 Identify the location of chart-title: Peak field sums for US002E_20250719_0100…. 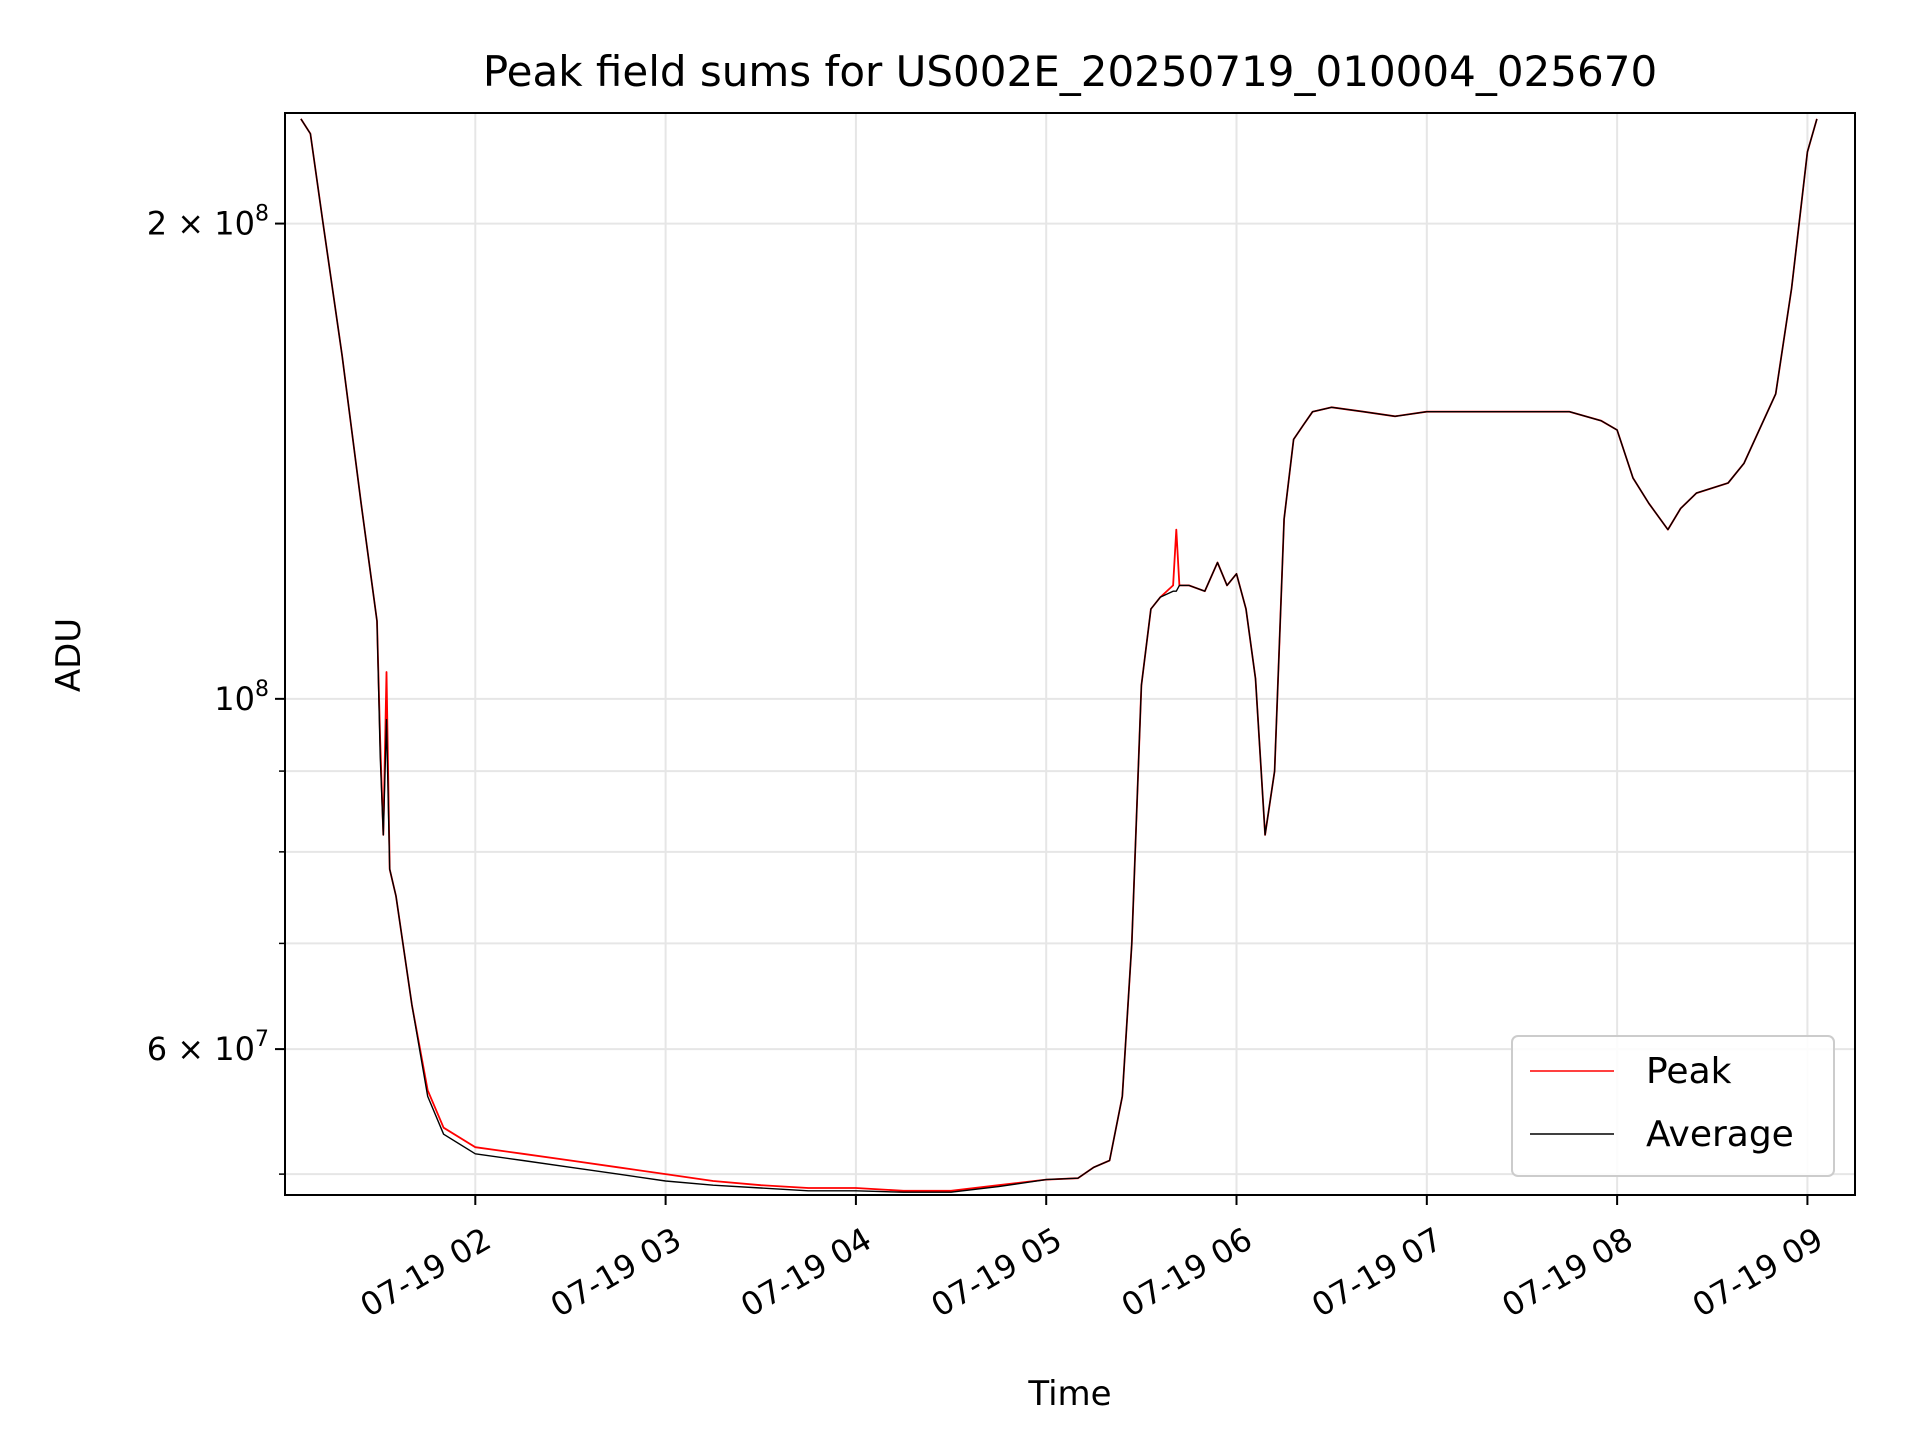
(1070, 71).